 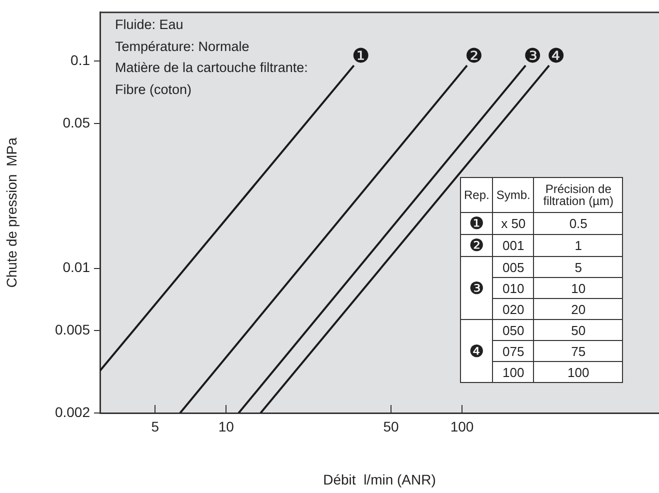 What do you see at coordinates (72, 412) in the screenshot?
I see `y-tick-label: 0.002` at bounding box center [72, 412].